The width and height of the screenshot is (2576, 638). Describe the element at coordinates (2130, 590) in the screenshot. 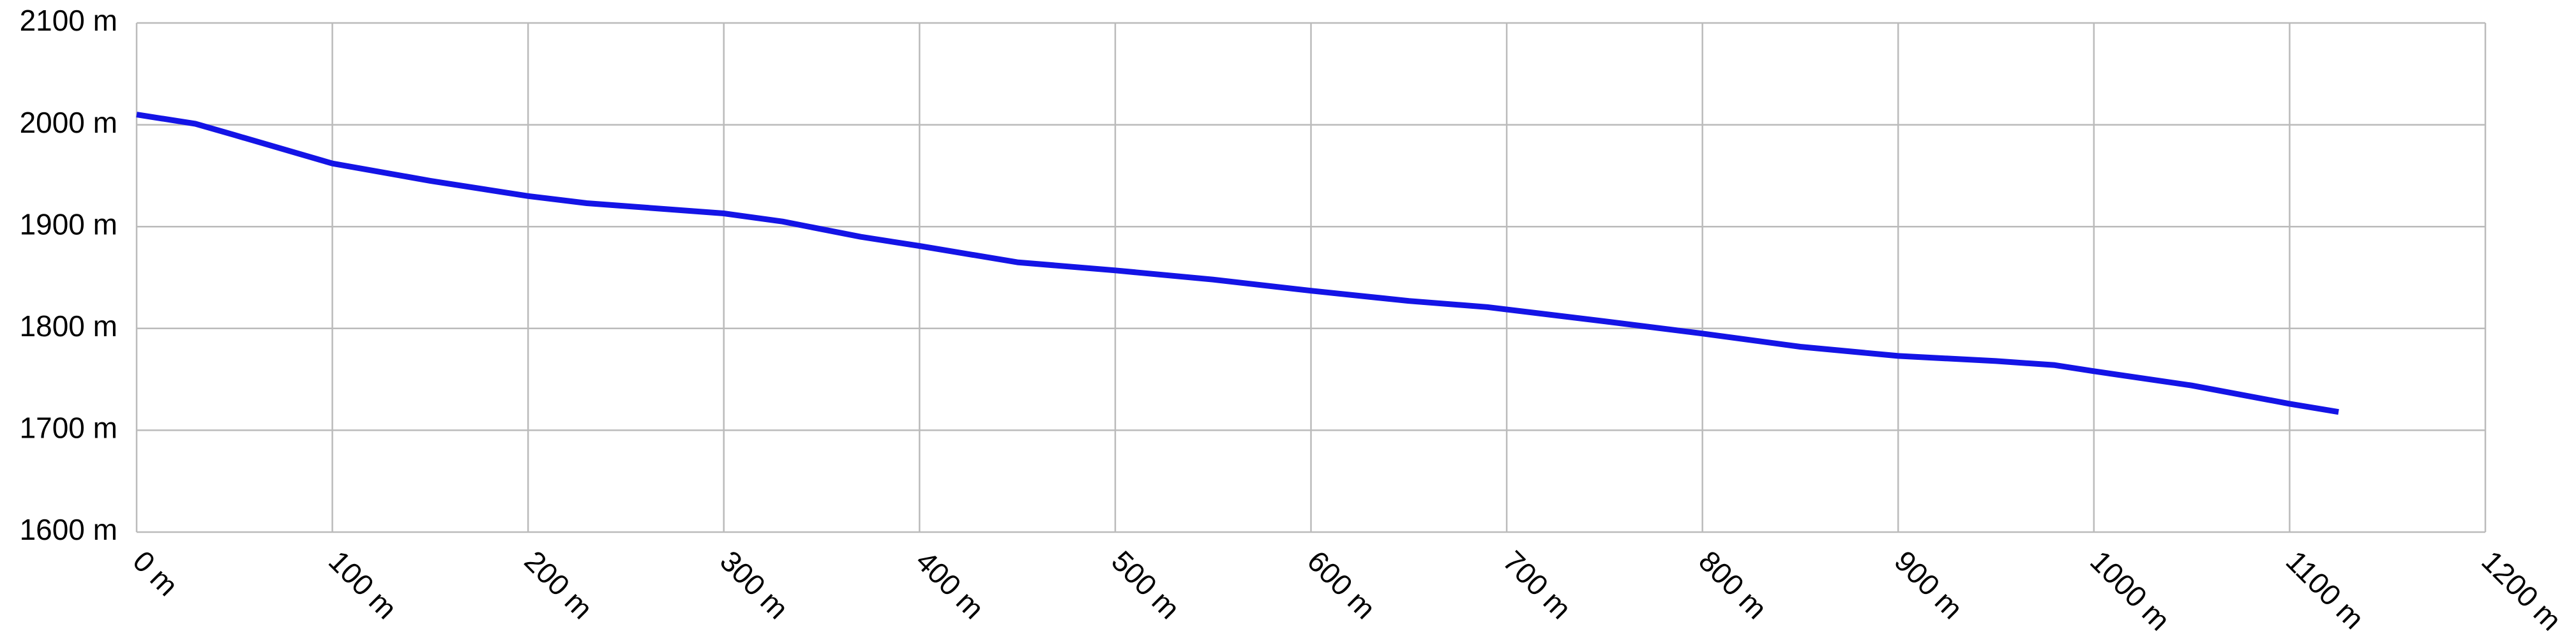

I see `x-tick-label: 1000 m` at that location.